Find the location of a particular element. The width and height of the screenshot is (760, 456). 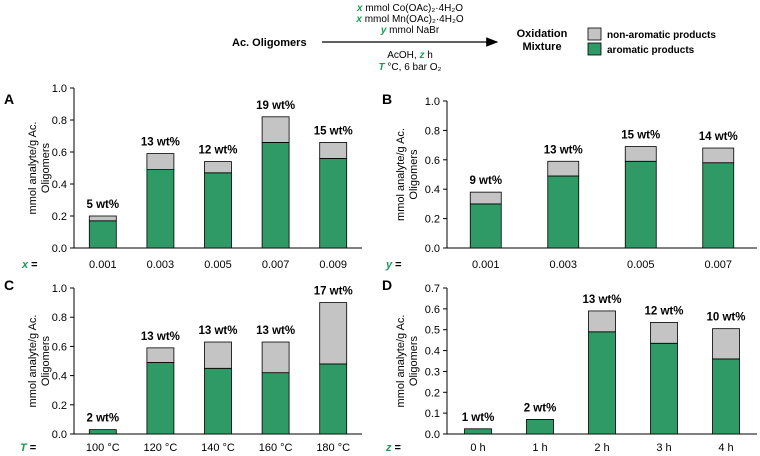

panel-letter: A is located at coordinates (9, 99).